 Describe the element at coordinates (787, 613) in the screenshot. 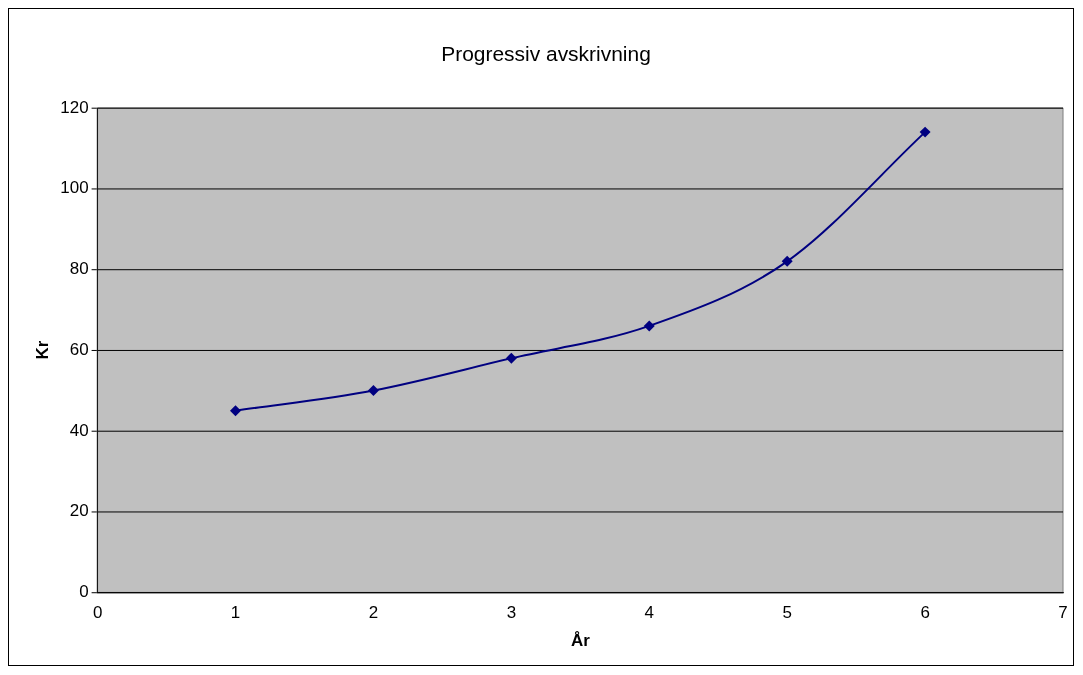

I see `x-tick-label: 5` at that location.